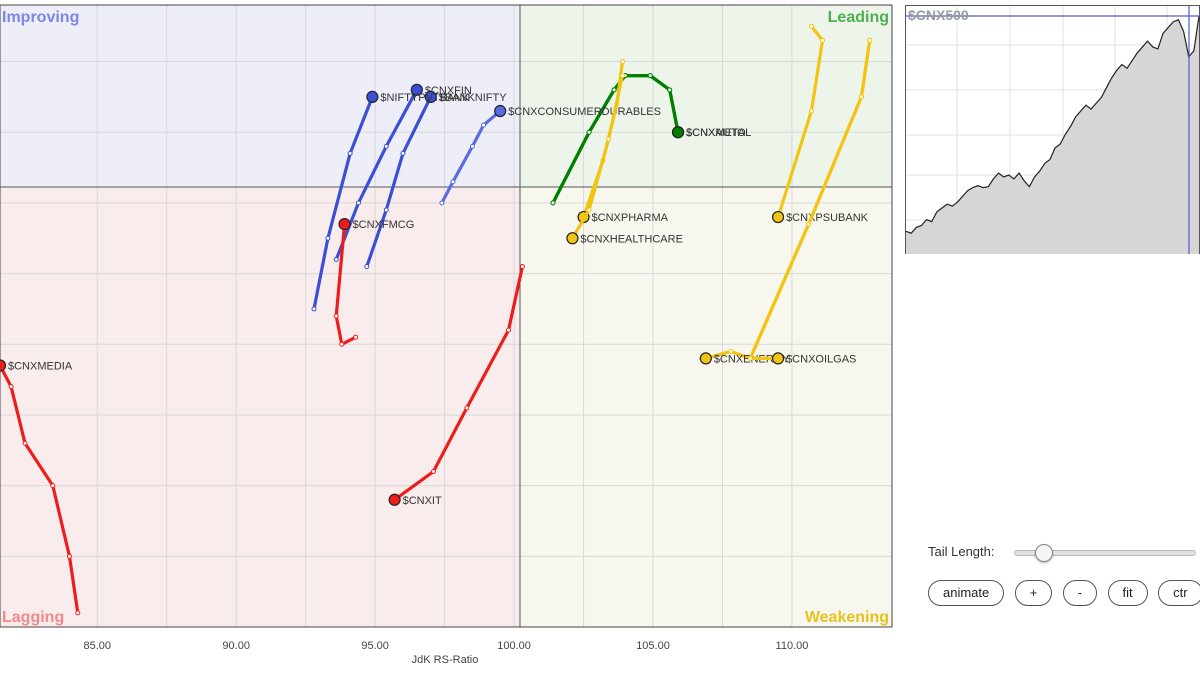 Image resolution: width=1200 pixels, height=675 pixels. Describe the element at coordinates (514, 646) in the screenshot. I see `x-tick-label: 100.00` at that location.